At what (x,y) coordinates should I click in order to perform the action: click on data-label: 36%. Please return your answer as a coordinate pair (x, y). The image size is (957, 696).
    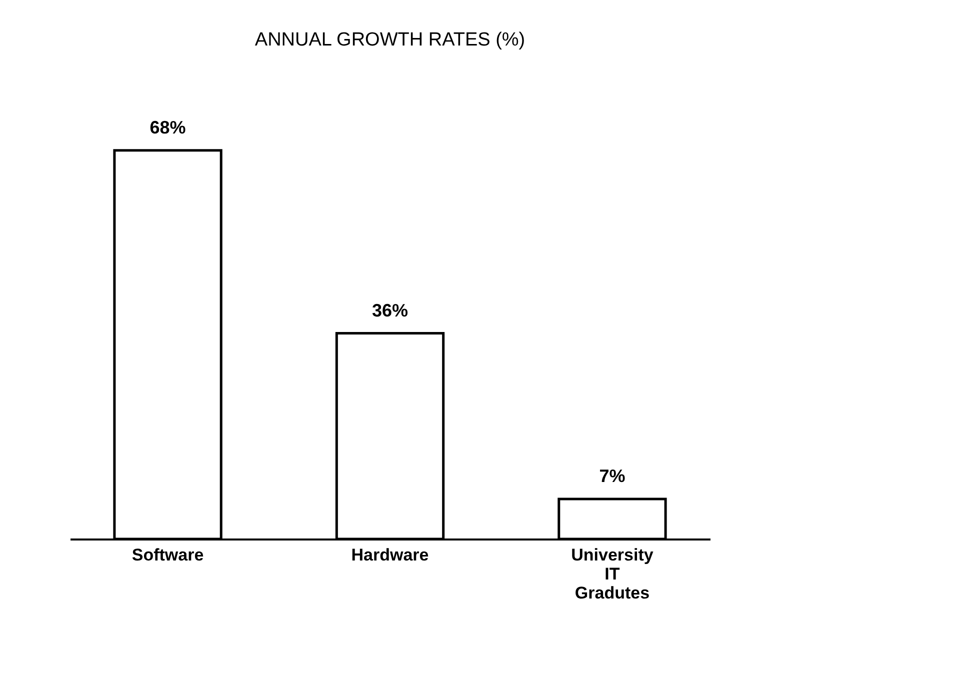
    Looking at the image, I should click on (390, 310).